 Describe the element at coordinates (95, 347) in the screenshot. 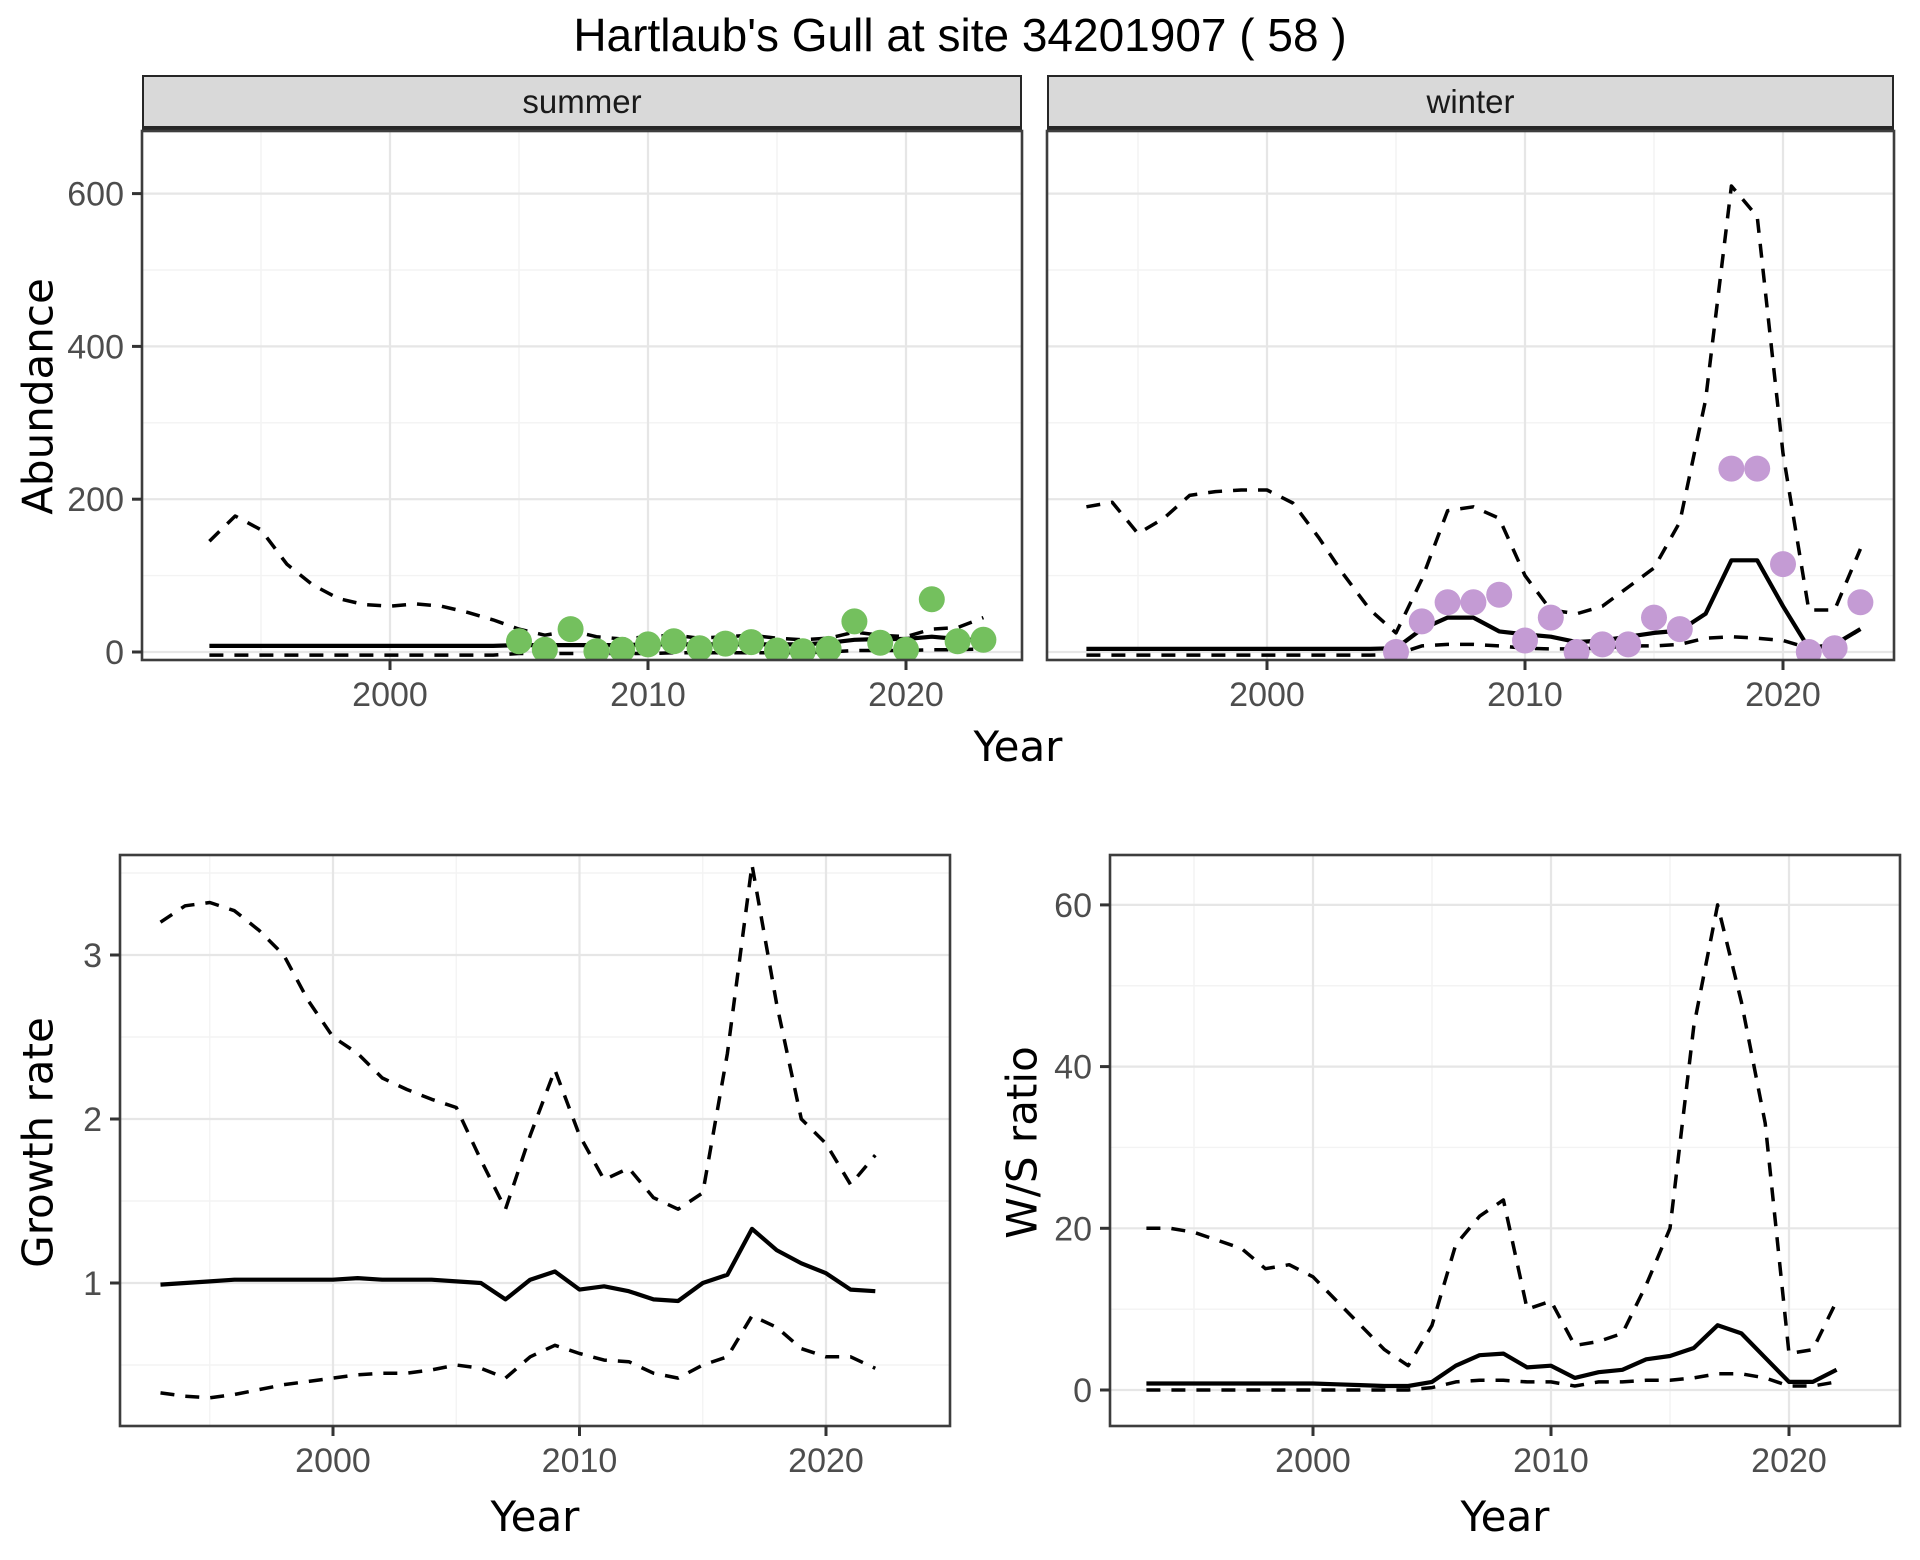

I see `y-tick-label: 400` at that location.